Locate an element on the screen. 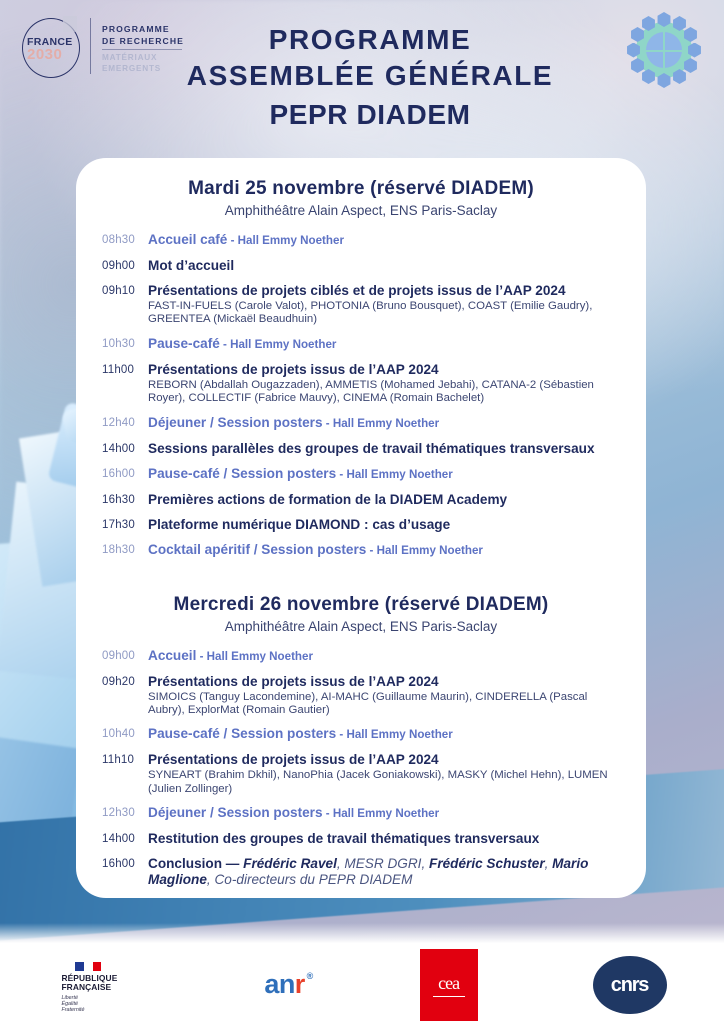 The width and height of the screenshot is (724, 1024). conclusion-time: 16h00 is located at coordinates (118, 864).